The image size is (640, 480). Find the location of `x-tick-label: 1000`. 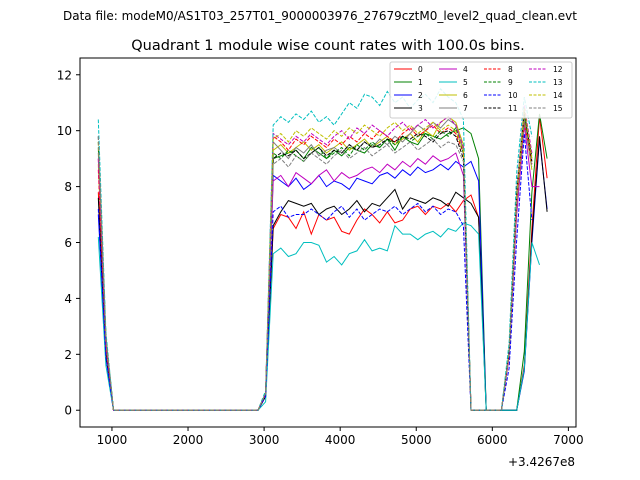

x-tick-label: 1000 is located at coordinates (112, 440).